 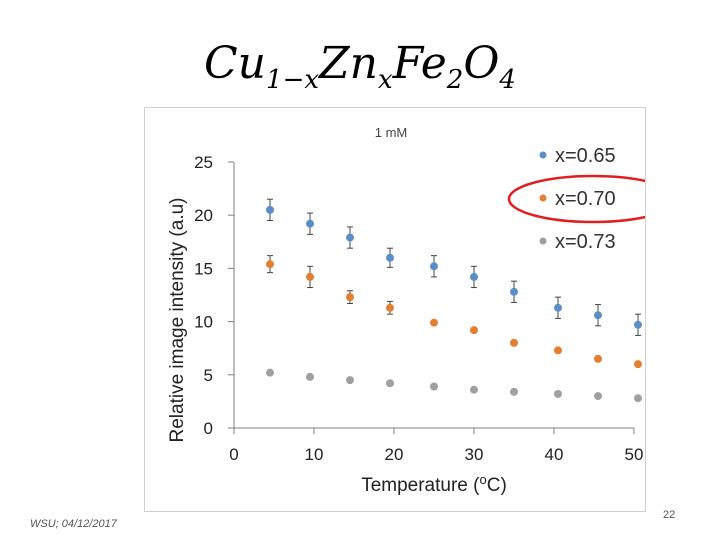 What do you see at coordinates (419, 63) in the screenshot?
I see `title-fe: Fe` at bounding box center [419, 63].